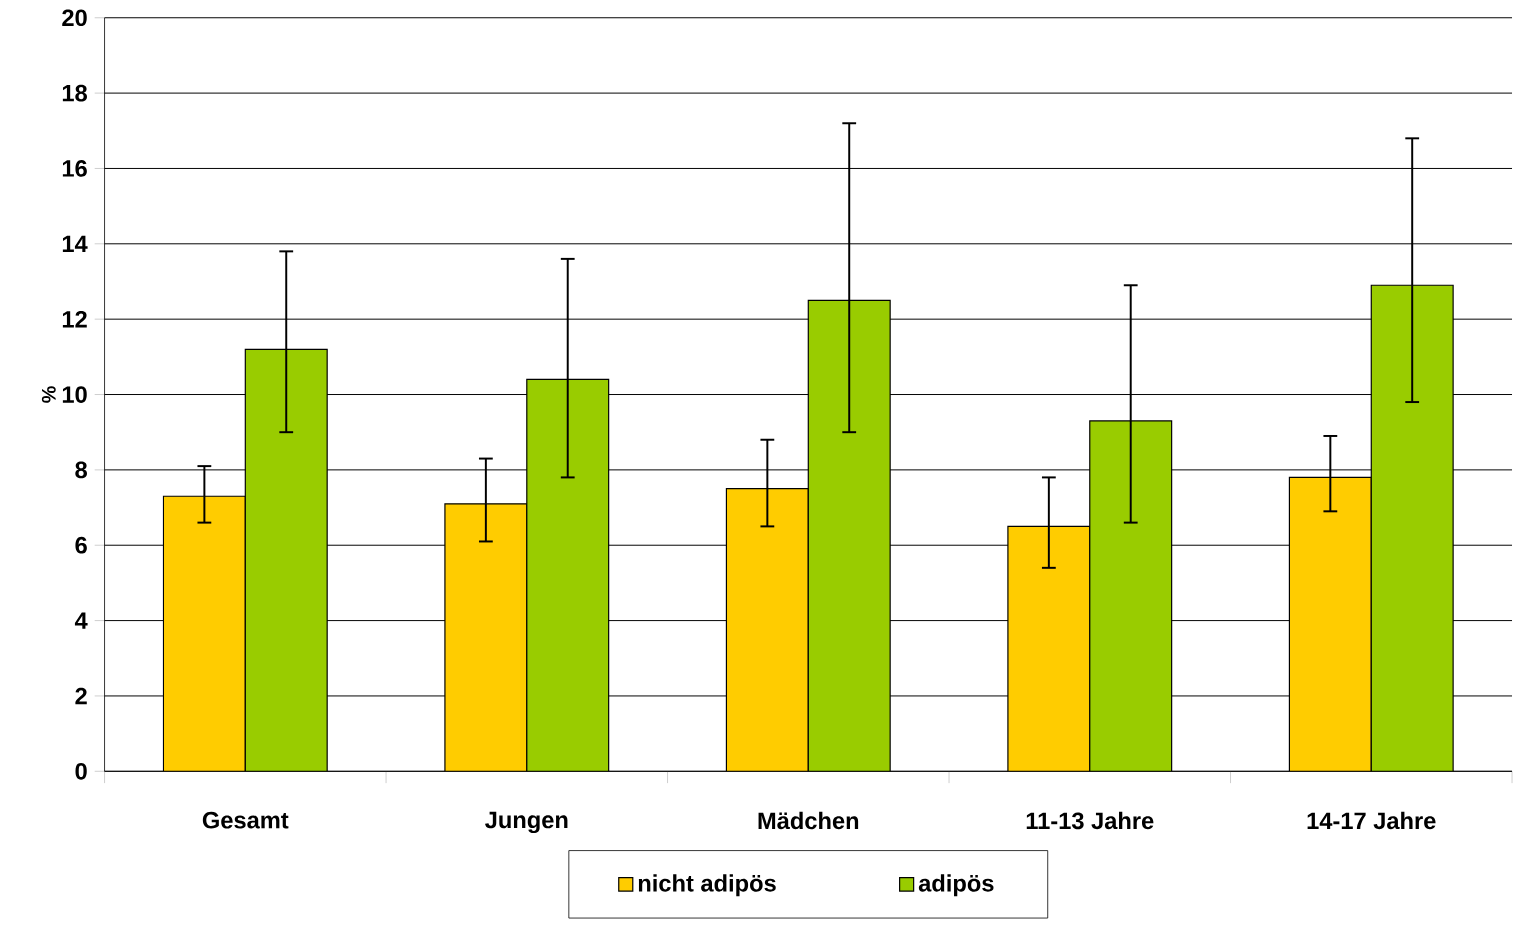 The image size is (1513, 935). I want to click on legend-label: nicht adipös, so click(707, 885).